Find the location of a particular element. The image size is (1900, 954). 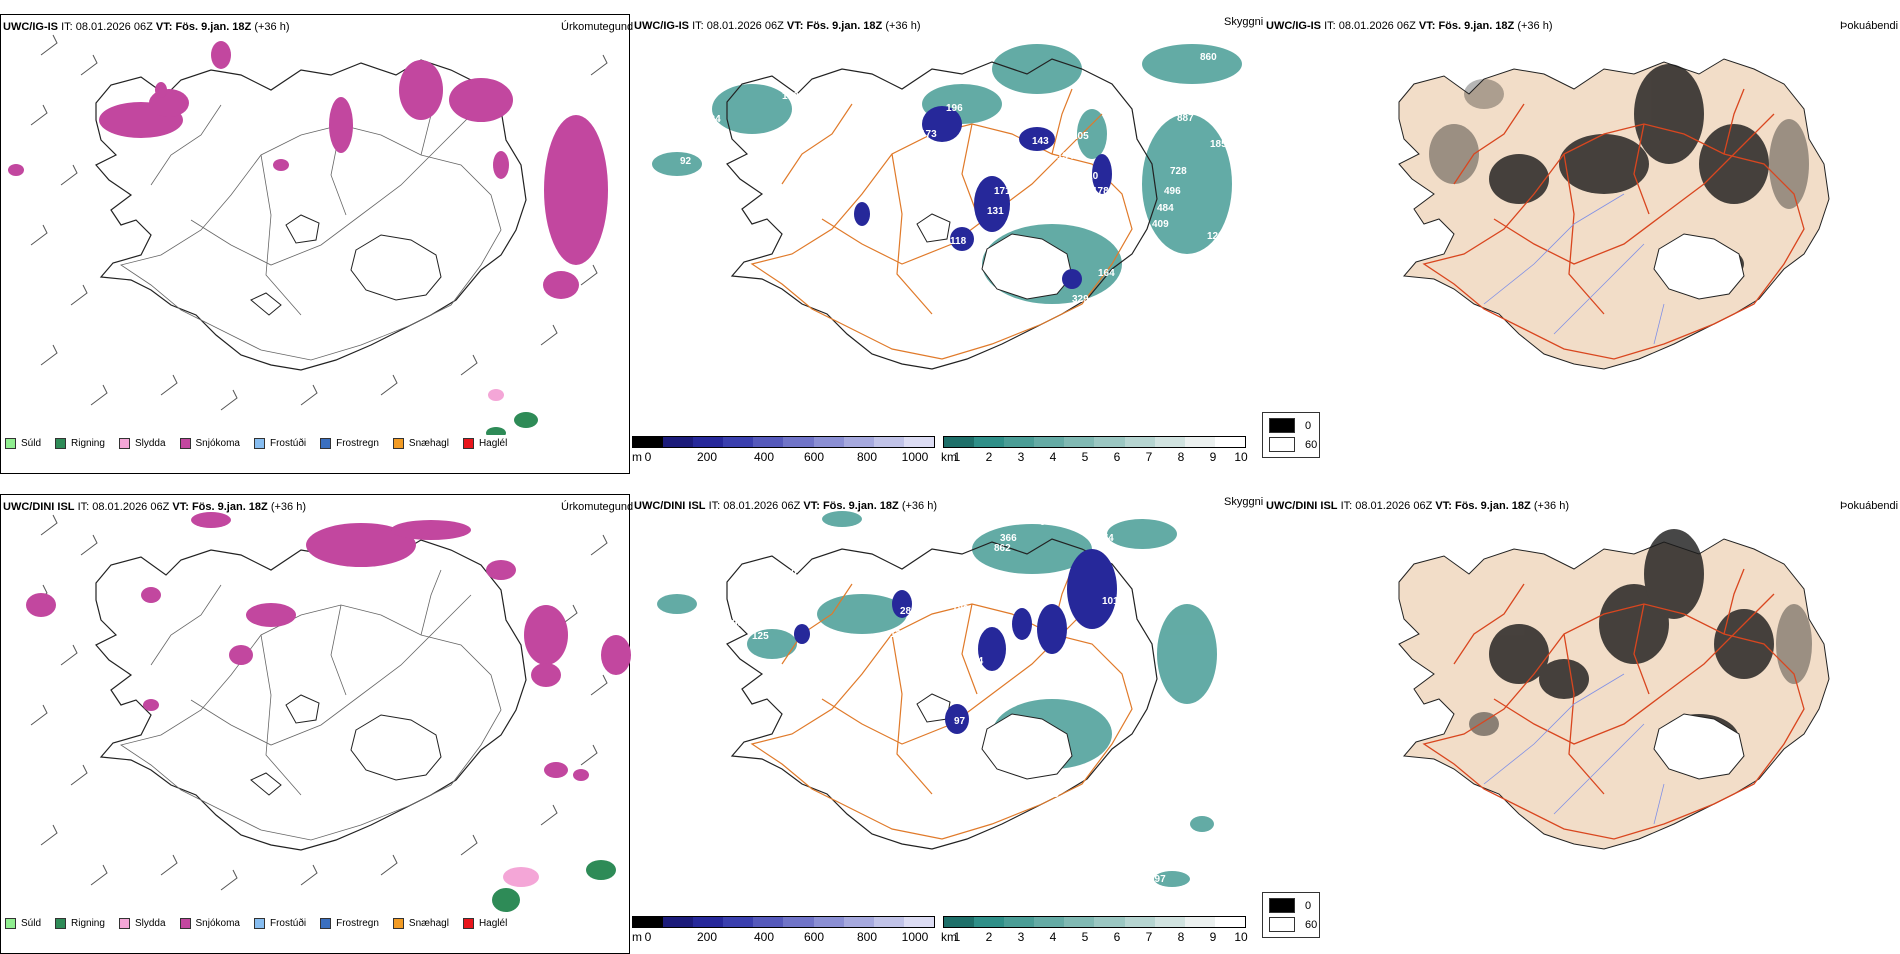

svg-text: 162 is located at coordinates (1052, 766).